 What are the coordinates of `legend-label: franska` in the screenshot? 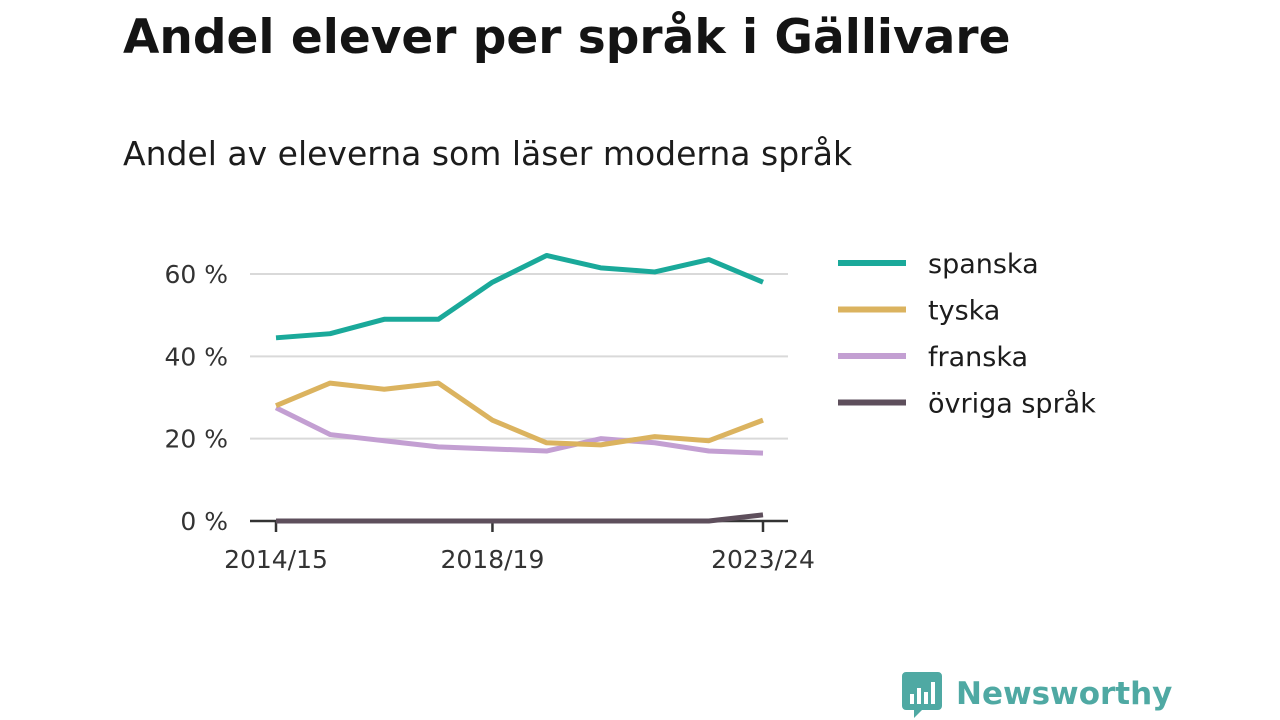 It's located at (978, 357).